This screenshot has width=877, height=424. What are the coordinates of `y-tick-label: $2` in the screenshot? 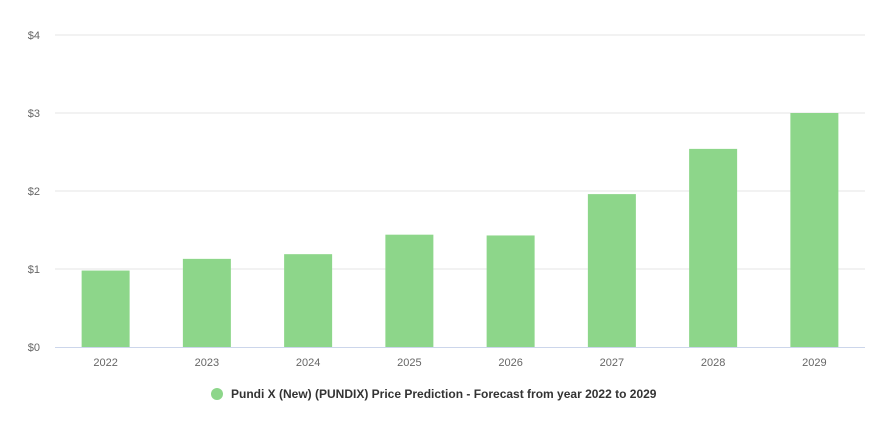 It's located at (34, 192).